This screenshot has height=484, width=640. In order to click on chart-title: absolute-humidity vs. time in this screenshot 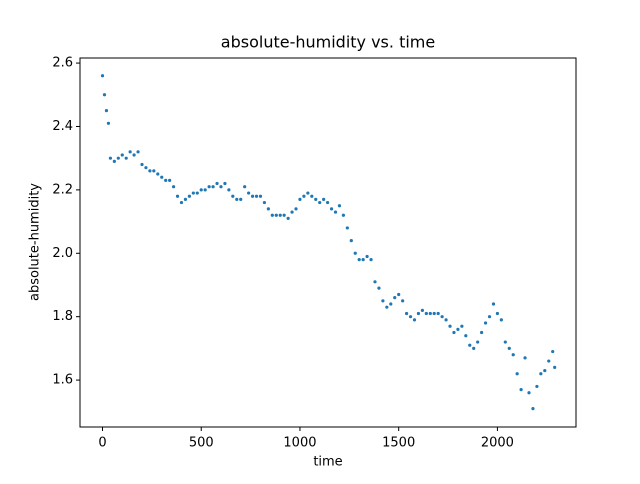, I will do `click(328, 42)`.